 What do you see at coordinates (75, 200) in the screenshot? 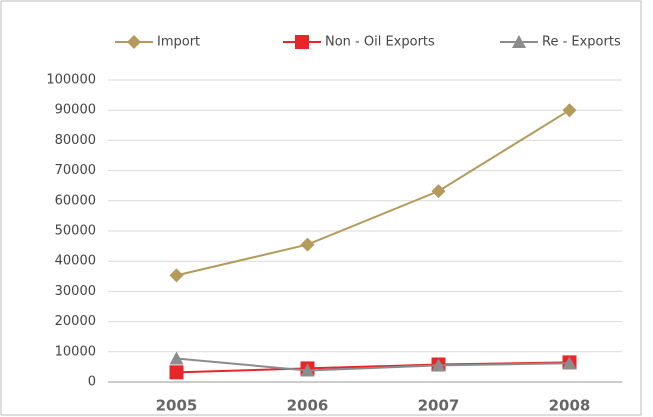
I see `y-tick-label: 60000` at bounding box center [75, 200].